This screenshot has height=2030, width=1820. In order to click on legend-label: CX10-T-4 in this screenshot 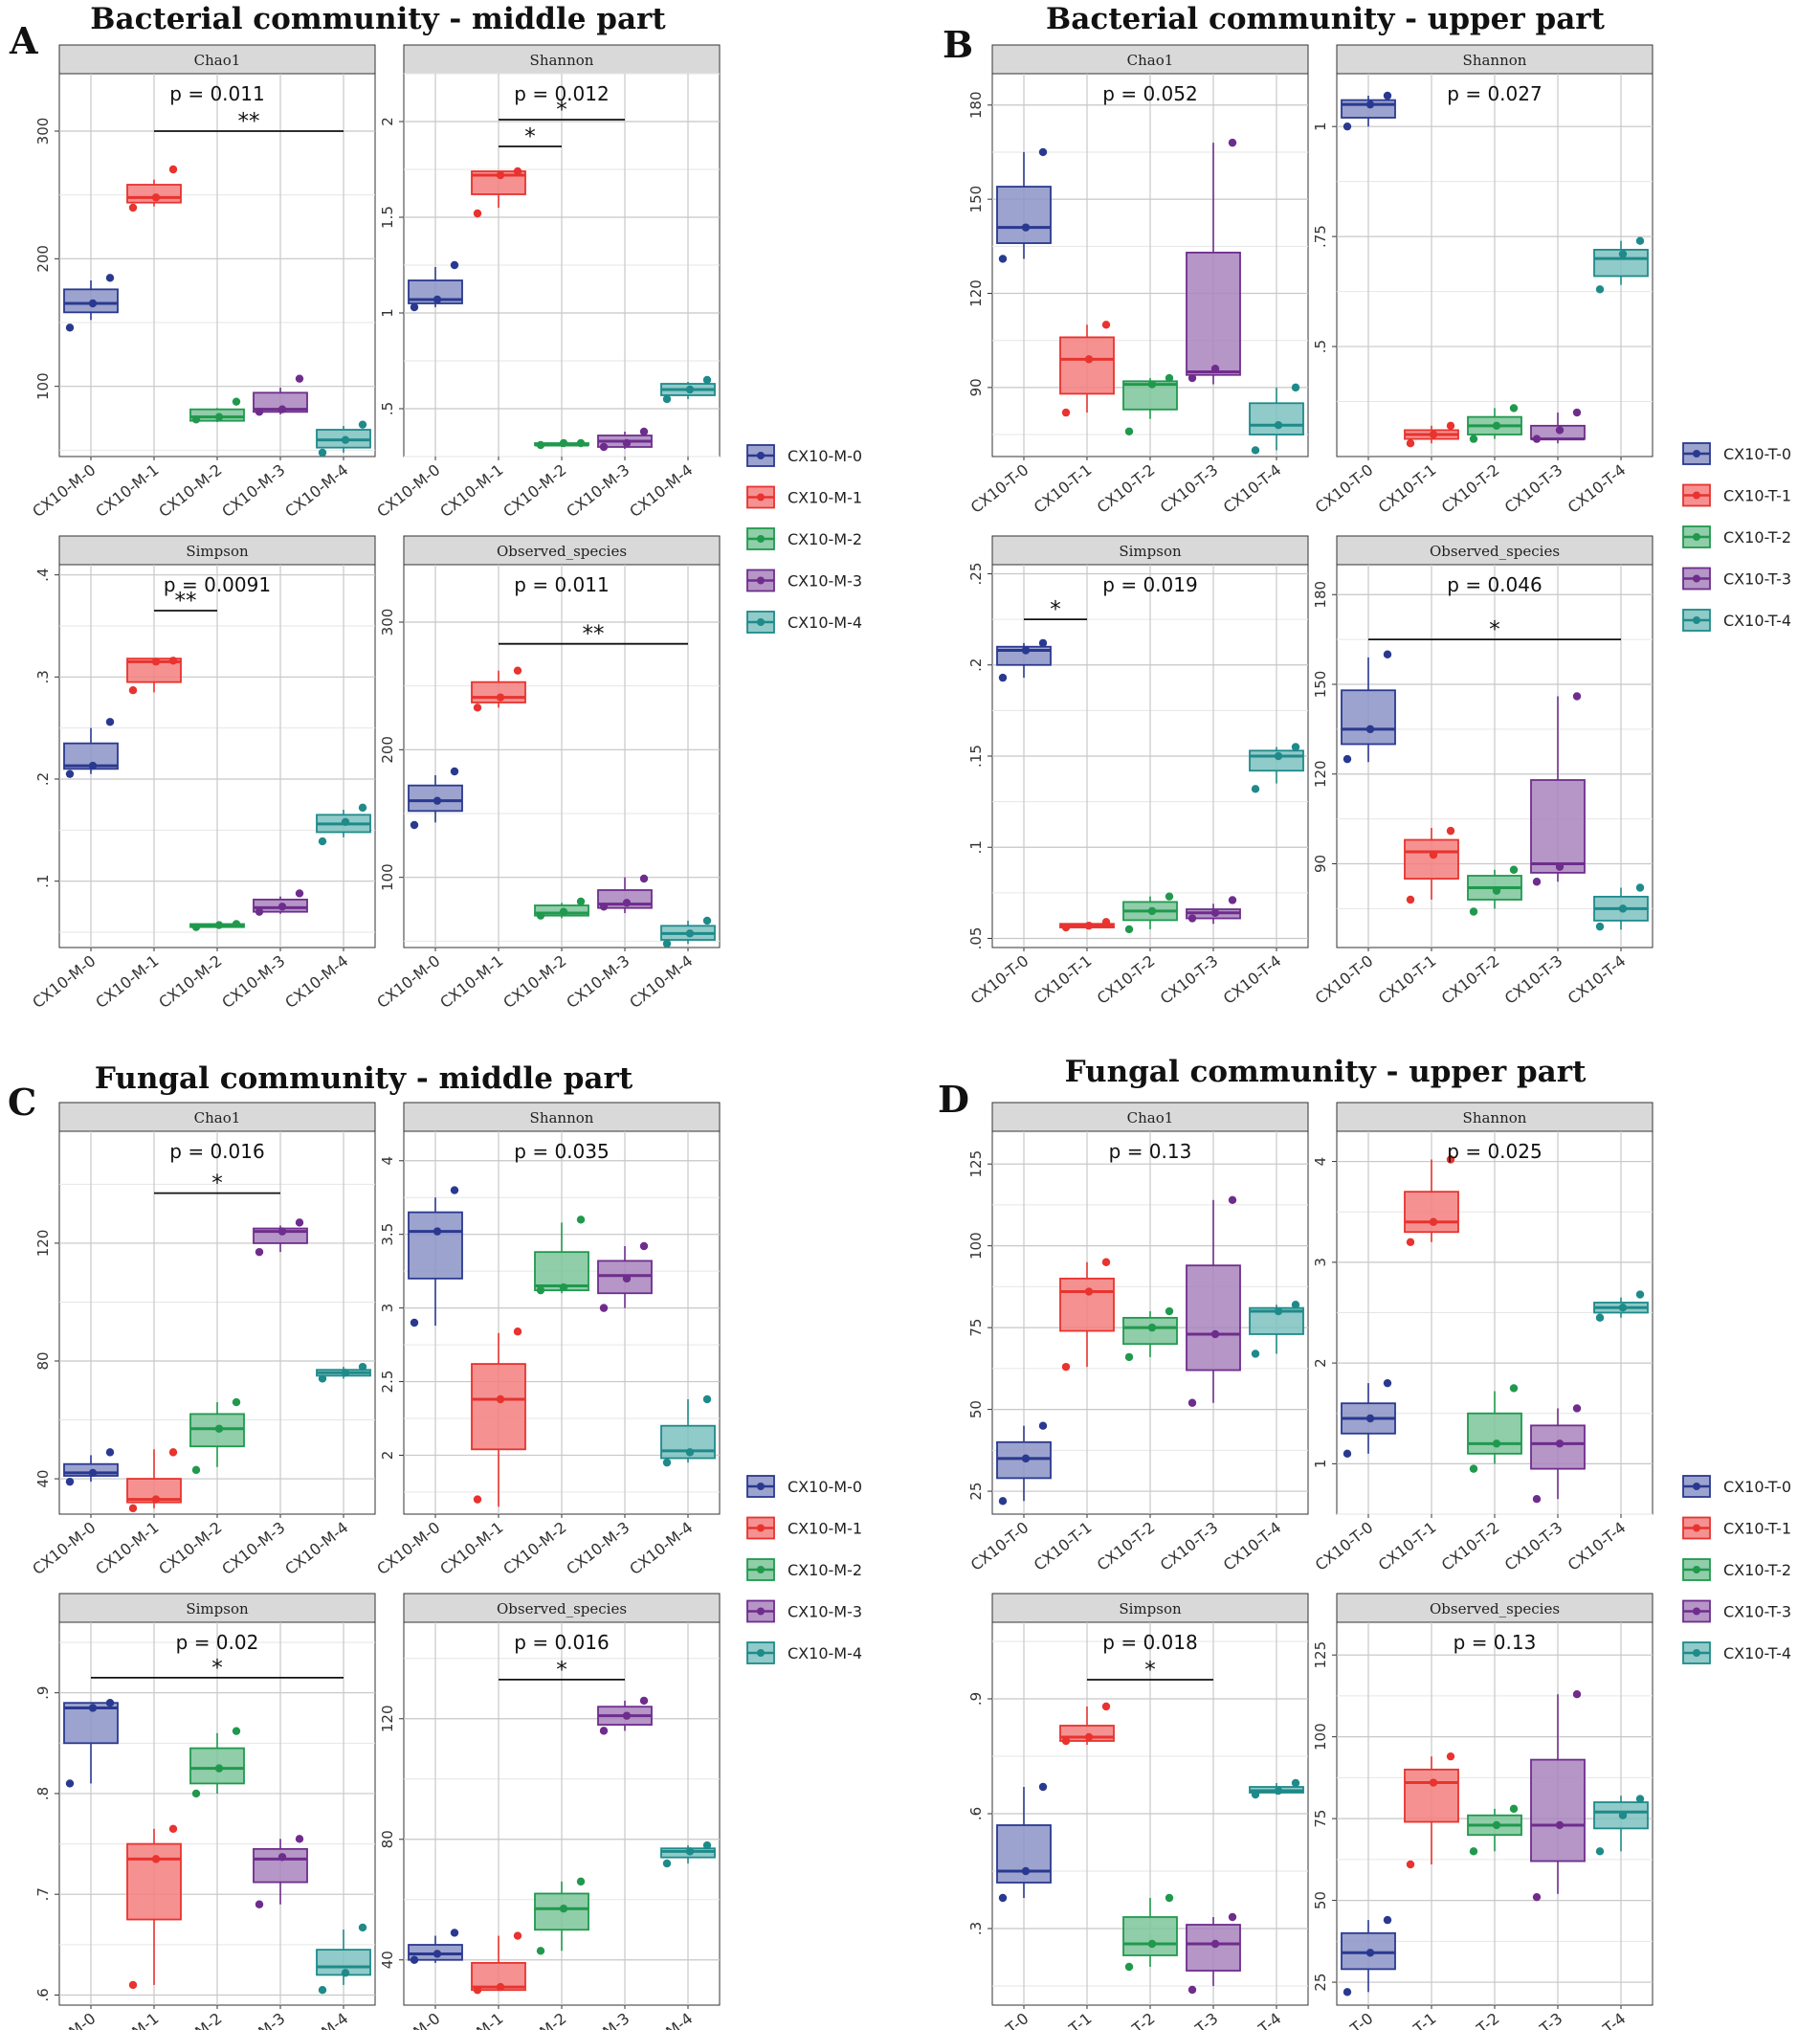, I will do `click(1757, 1653)`.